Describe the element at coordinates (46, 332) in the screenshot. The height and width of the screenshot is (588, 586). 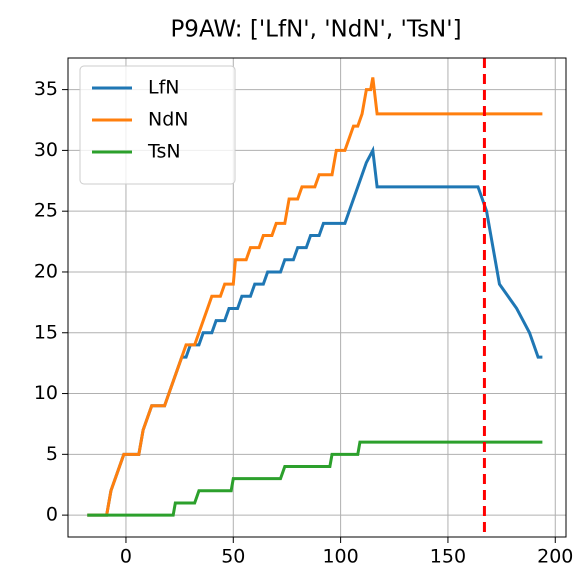
I see `y-tick-label: 15` at that location.